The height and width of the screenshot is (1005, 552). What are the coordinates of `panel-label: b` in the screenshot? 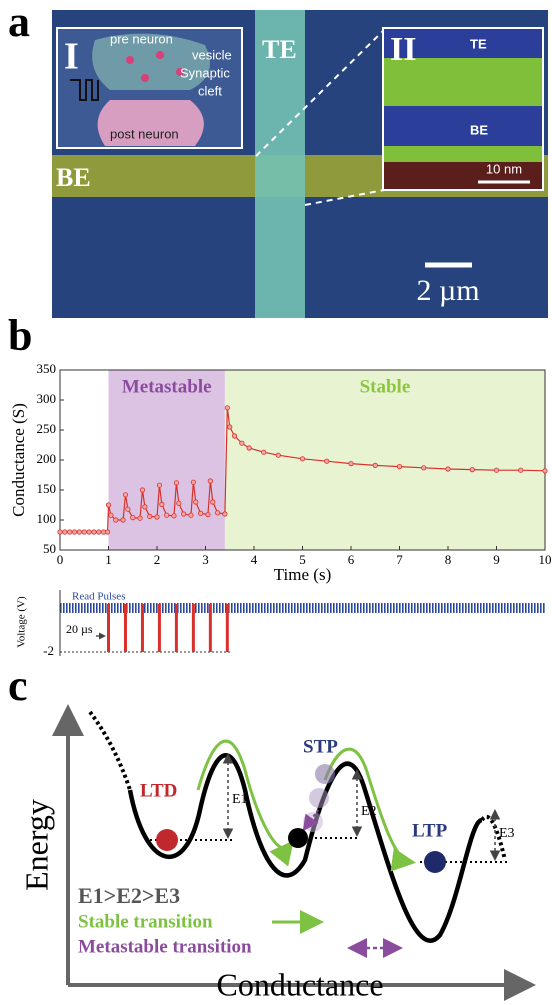 It's located at (20, 335).